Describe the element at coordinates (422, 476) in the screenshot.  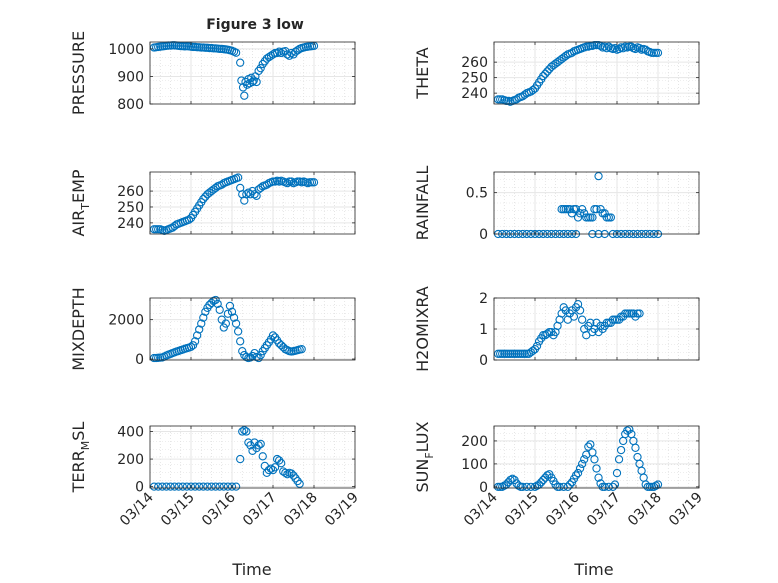
I see `y-axis-label-main: SUN` at that location.